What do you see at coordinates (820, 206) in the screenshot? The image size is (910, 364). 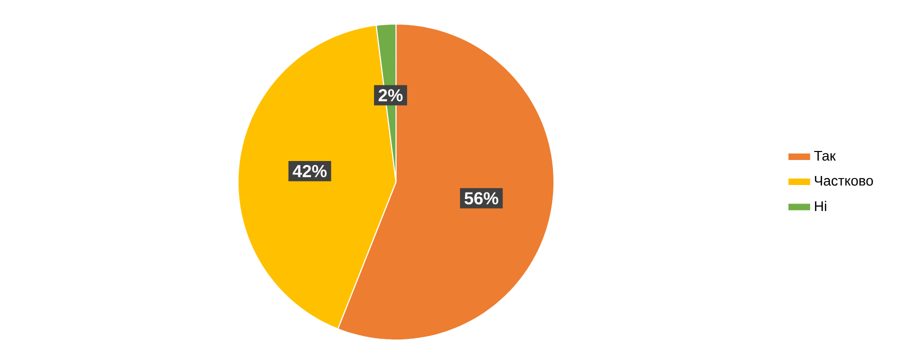 I see `legend-label: Ні` at bounding box center [820, 206].